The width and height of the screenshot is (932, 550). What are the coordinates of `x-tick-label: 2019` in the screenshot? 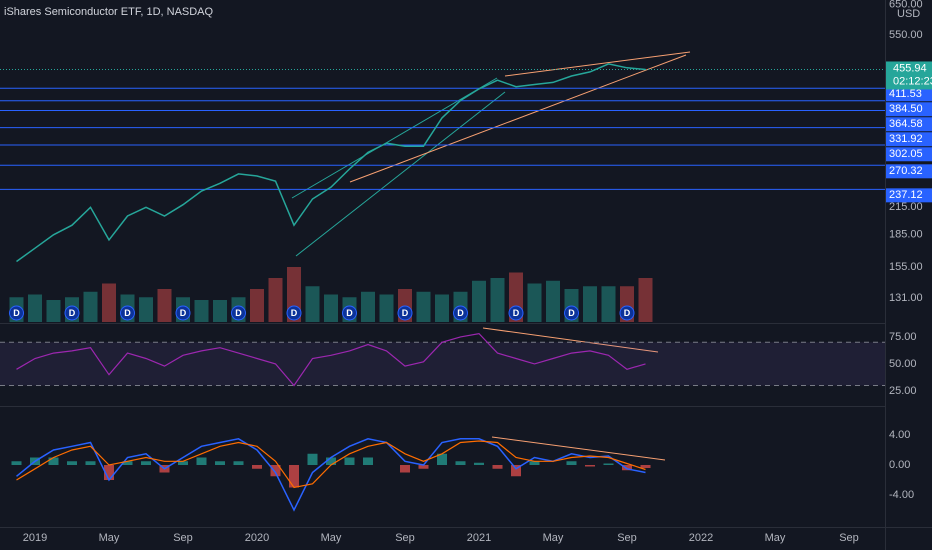 It's located at (35, 538).